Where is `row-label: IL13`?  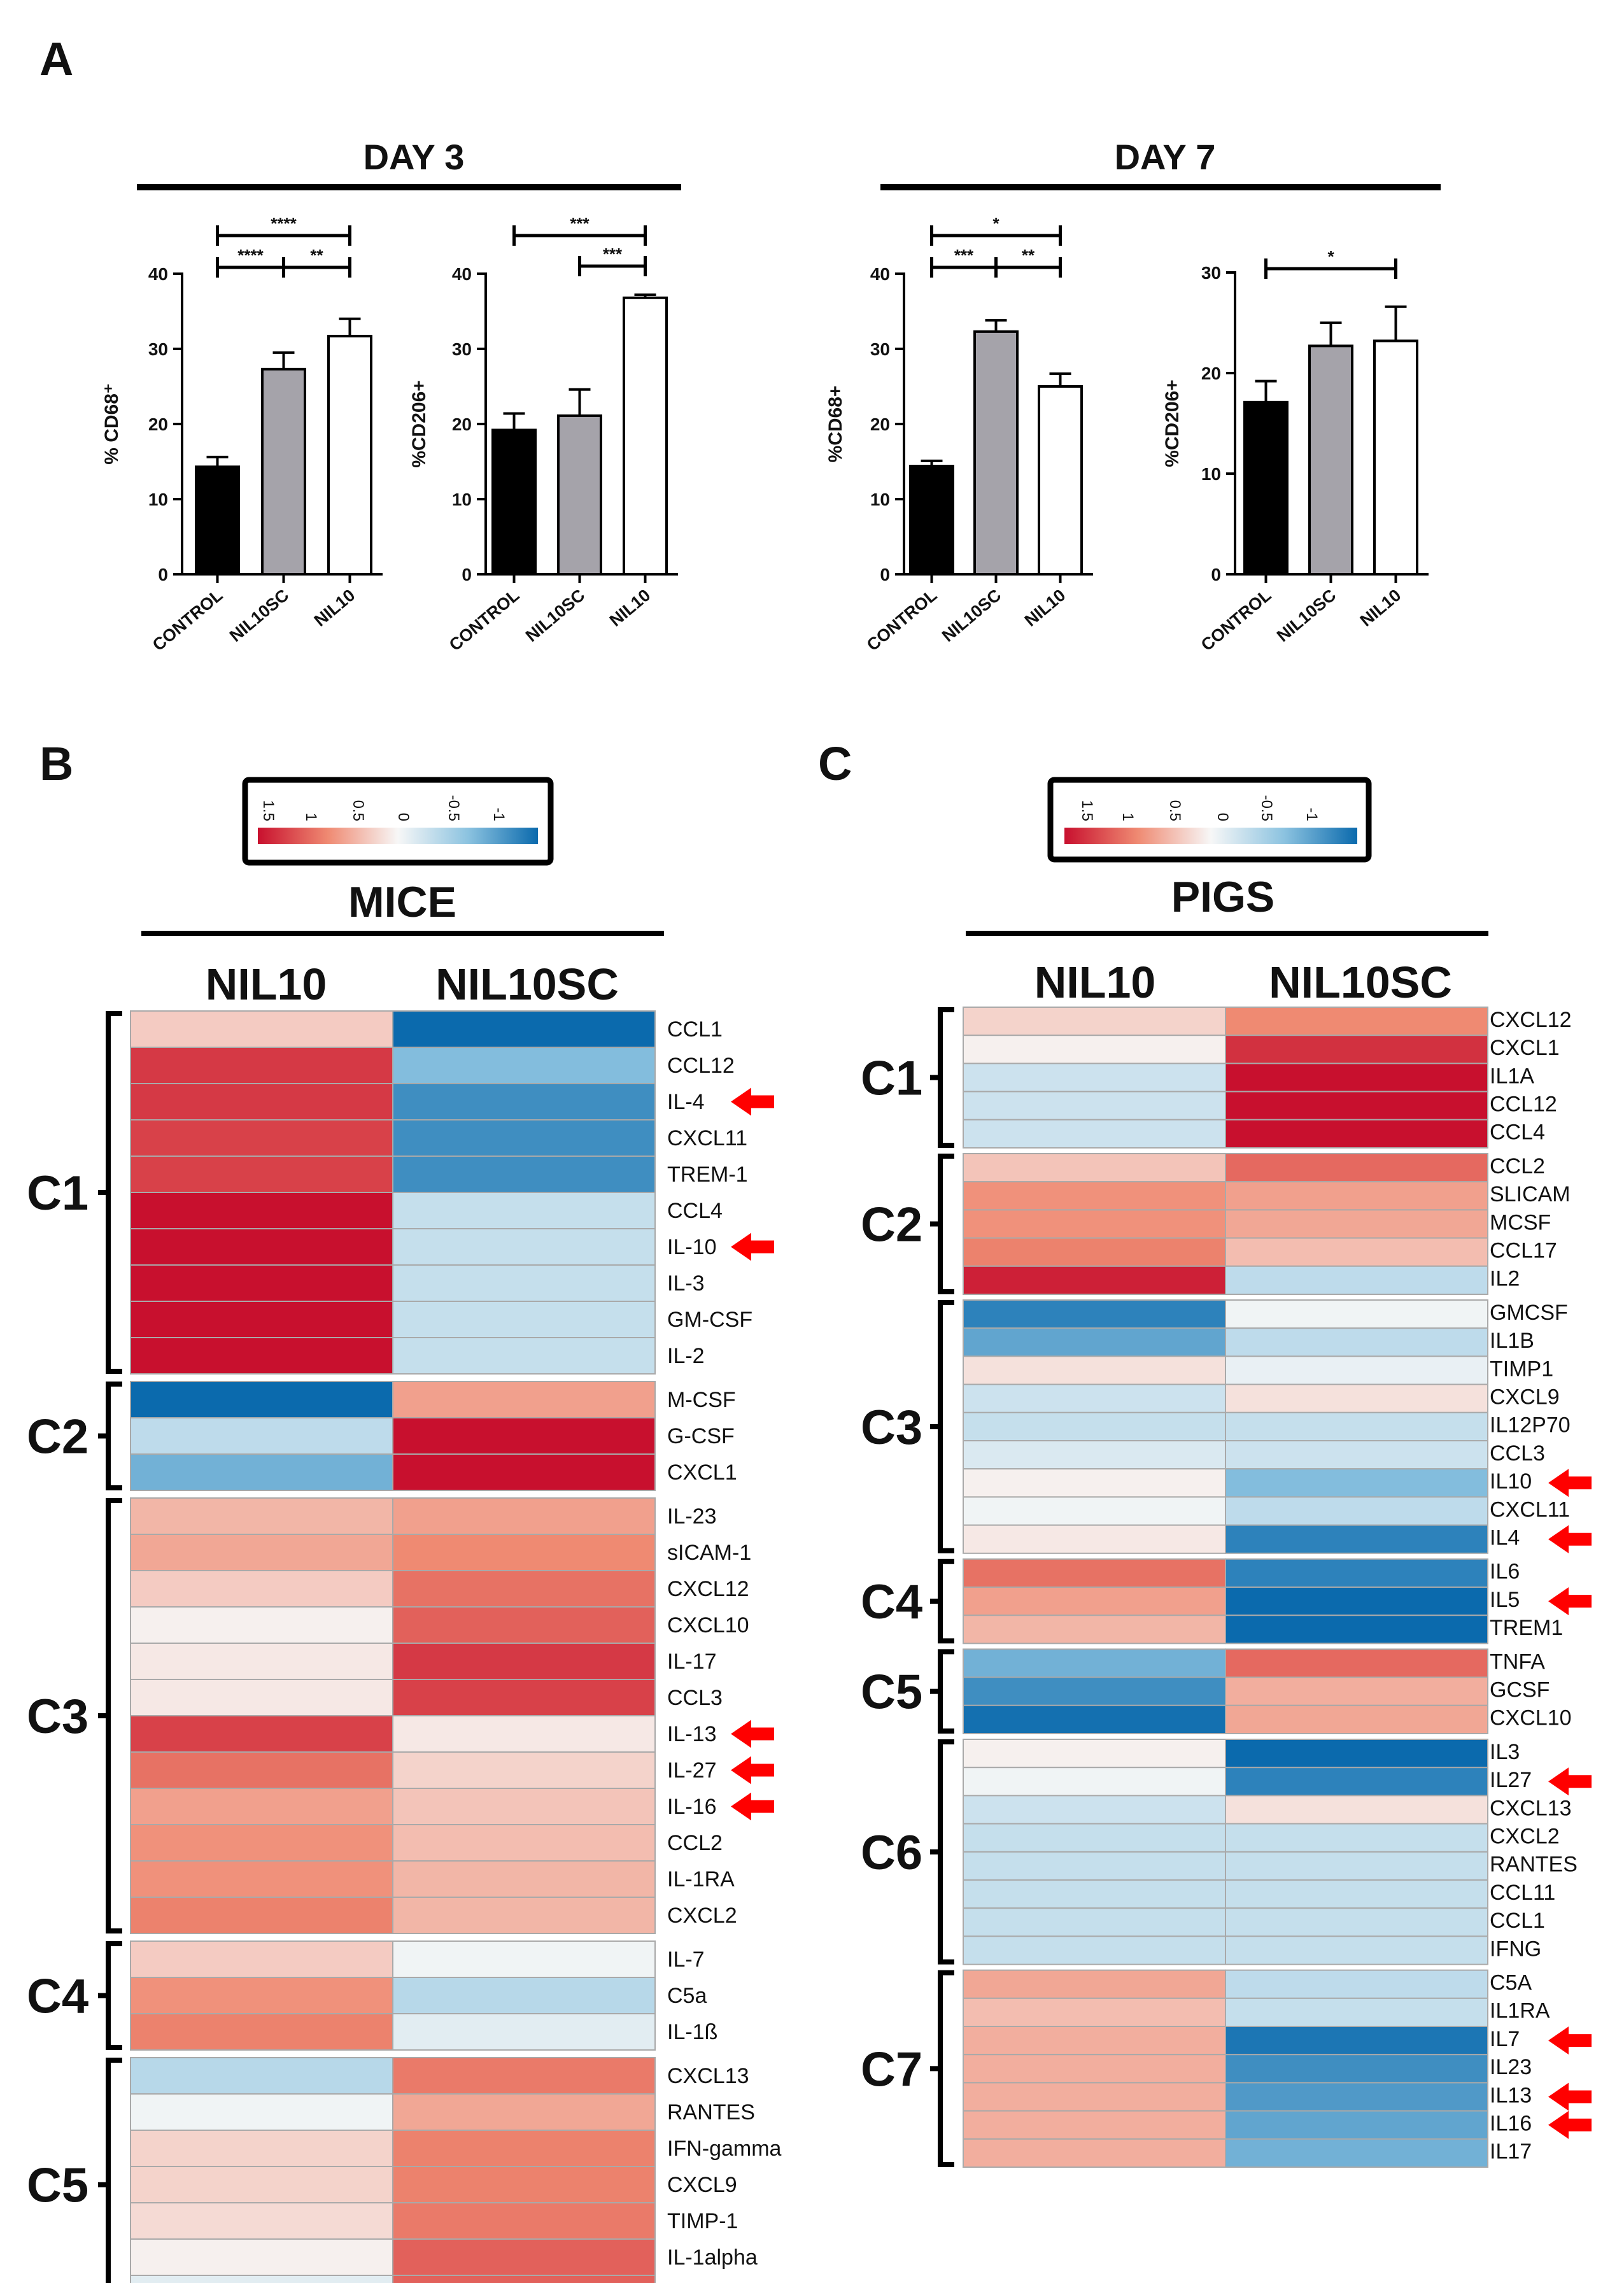 row-label: IL13 is located at coordinates (1511, 2095).